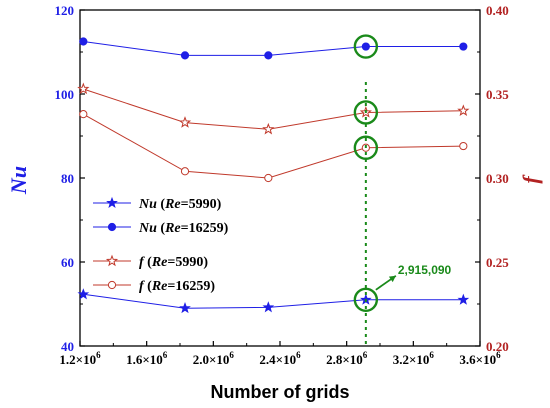 Image resolution: width=550 pixels, height=408 pixels. I want to click on annotation-label: 2,915,090, so click(425, 270).